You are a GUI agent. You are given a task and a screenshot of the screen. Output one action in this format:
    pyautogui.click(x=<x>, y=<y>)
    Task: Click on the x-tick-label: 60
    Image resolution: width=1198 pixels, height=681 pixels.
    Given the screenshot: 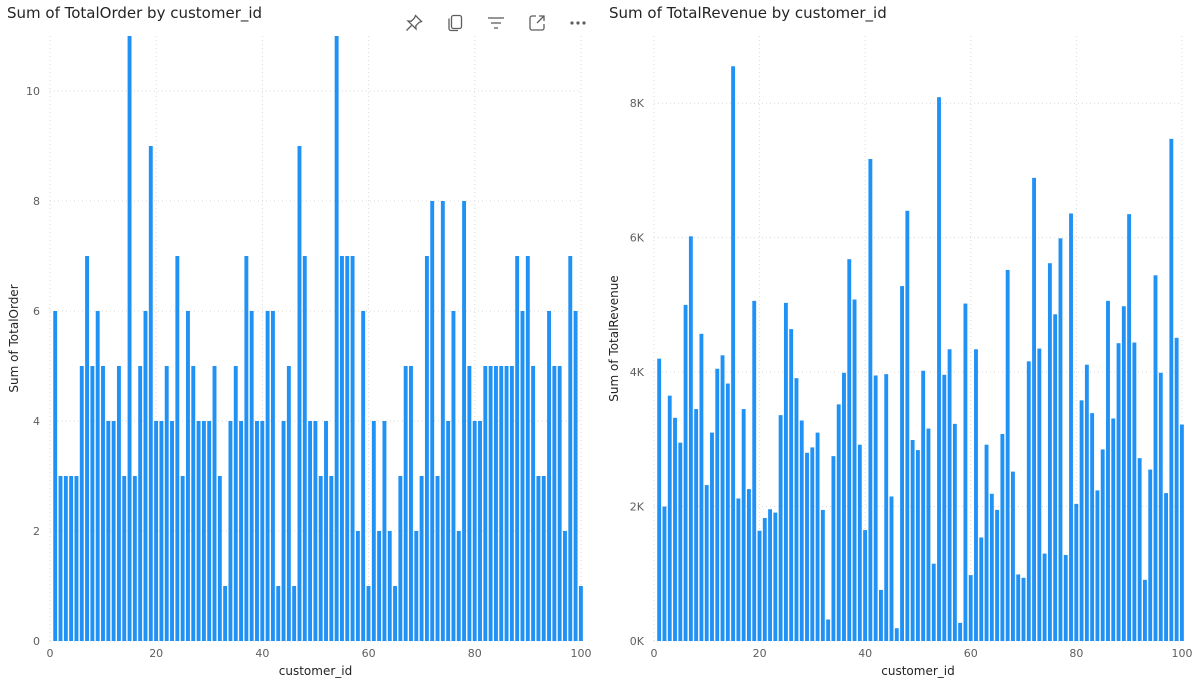 What is the action you would take?
    pyautogui.click(x=971, y=653)
    